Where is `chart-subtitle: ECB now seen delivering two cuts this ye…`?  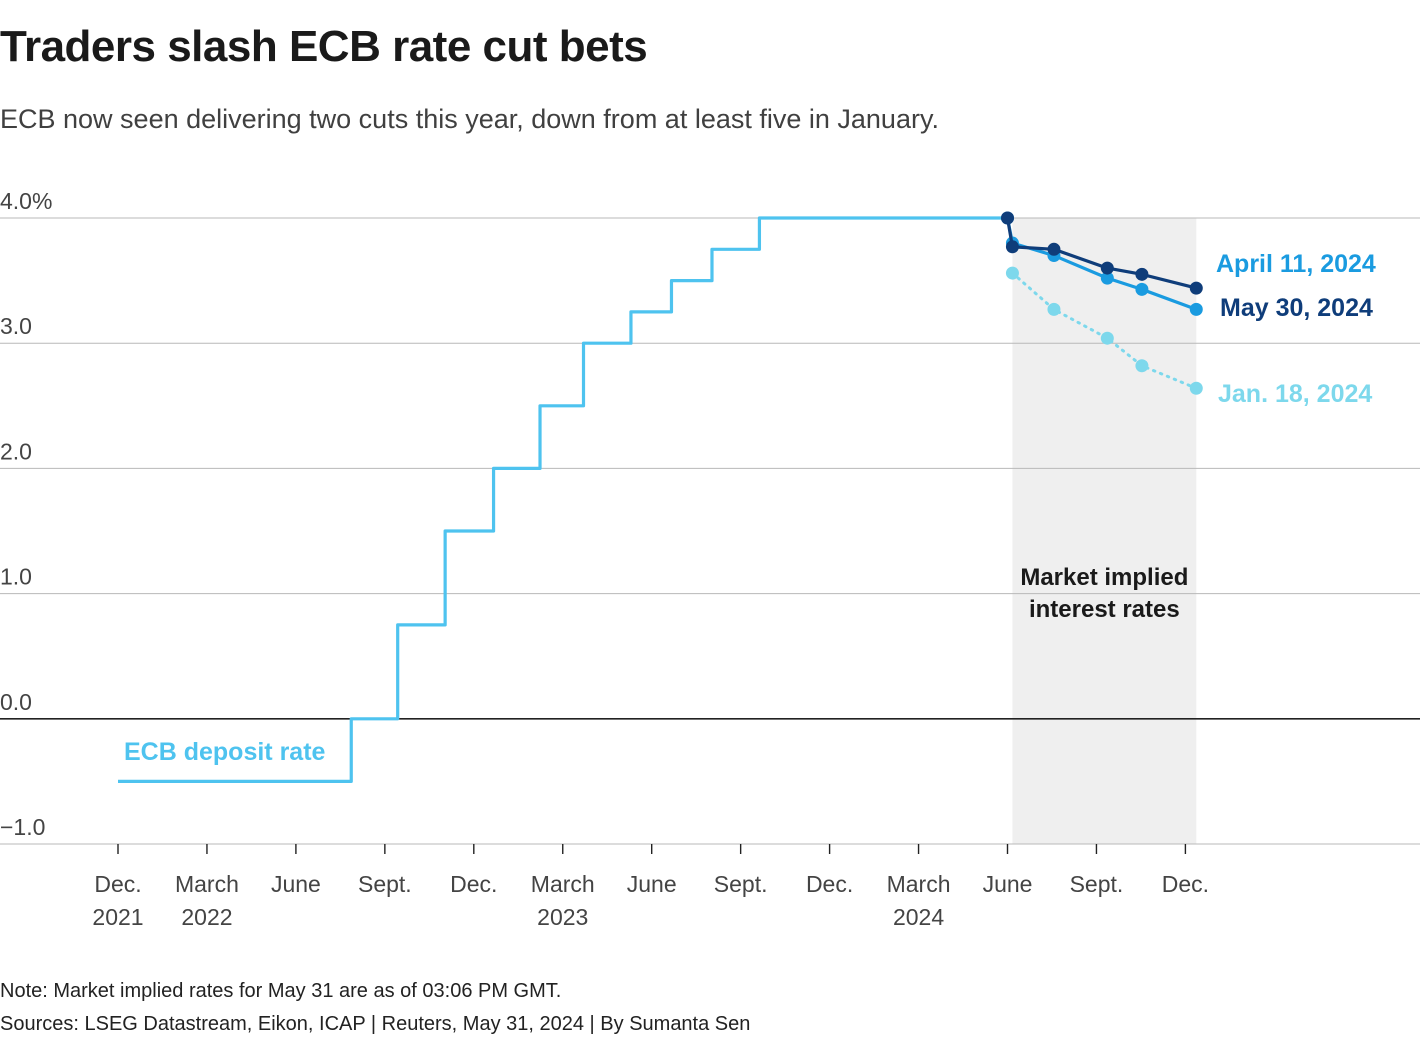
chart-subtitle: ECB now seen delivering two cuts this ye… is located at coordinates (469, 119).